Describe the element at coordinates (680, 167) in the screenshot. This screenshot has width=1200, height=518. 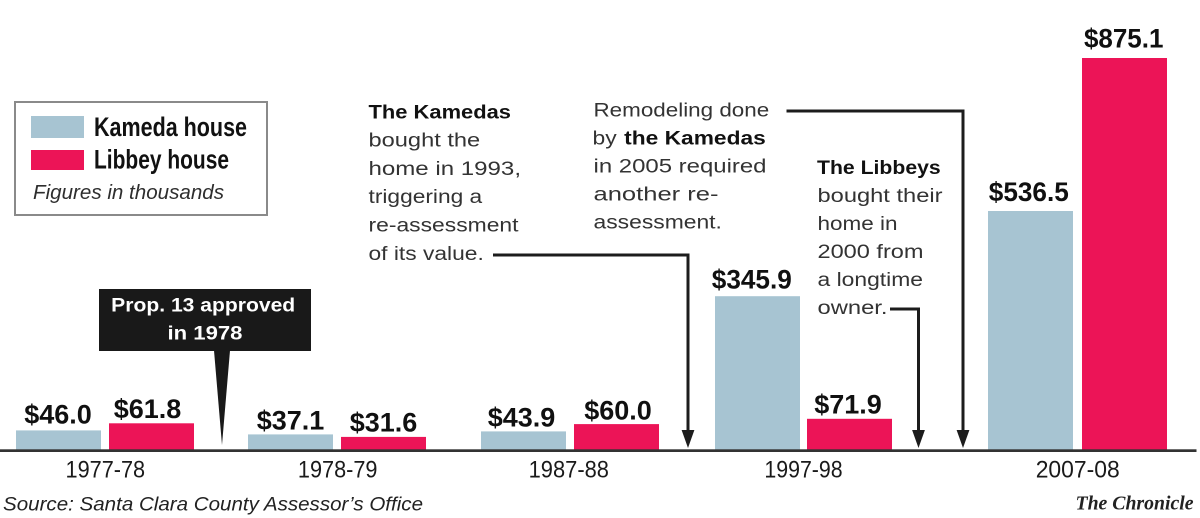
I see `svg-text: in 2005 required` at that location.